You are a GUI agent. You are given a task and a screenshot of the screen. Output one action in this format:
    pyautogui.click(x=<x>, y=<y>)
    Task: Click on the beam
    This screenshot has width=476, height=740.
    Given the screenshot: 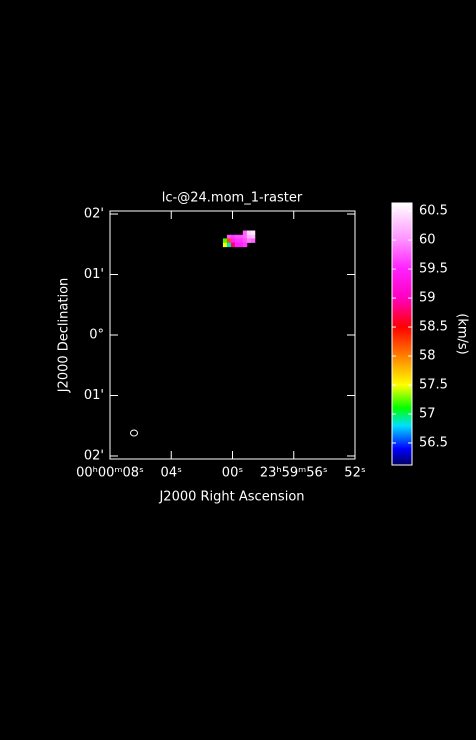 What is the action you would take?
    pyautogui.click(x=134, y=433)
    